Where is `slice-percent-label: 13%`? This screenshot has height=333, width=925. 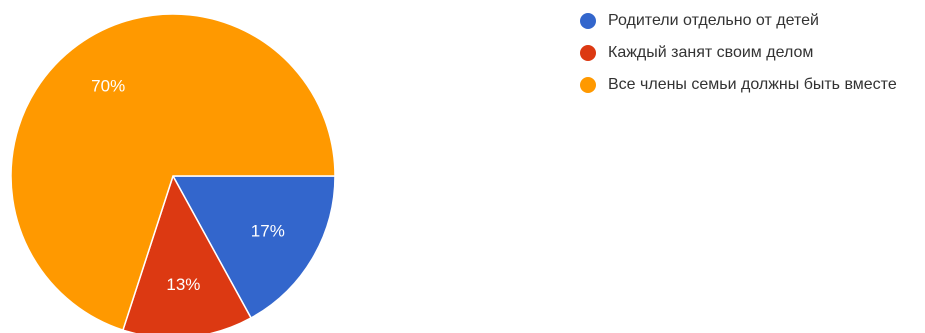 slice-percent-label: 13% is located at coordinates (183, 284).